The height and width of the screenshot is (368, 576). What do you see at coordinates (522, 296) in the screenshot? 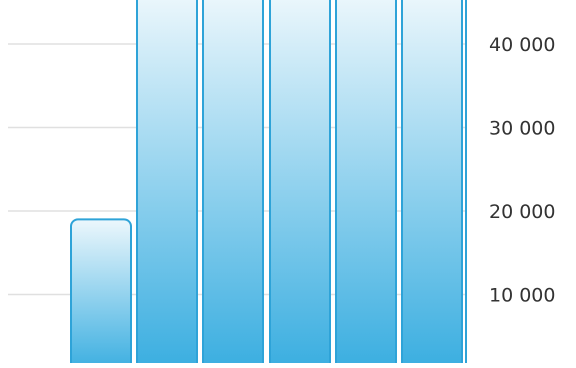
I see `y-tick-label-0: 10 000` at bounding box center [522, 296].